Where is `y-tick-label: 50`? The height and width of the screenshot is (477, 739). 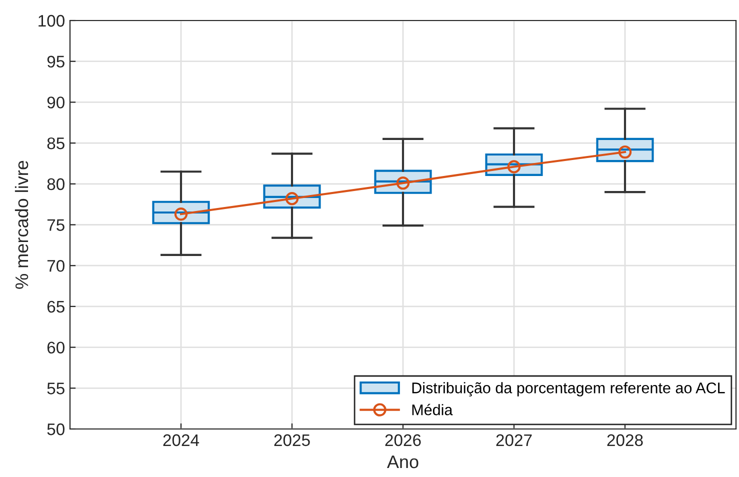
y-tick-label: 50 is located at coordinates (55, 429).